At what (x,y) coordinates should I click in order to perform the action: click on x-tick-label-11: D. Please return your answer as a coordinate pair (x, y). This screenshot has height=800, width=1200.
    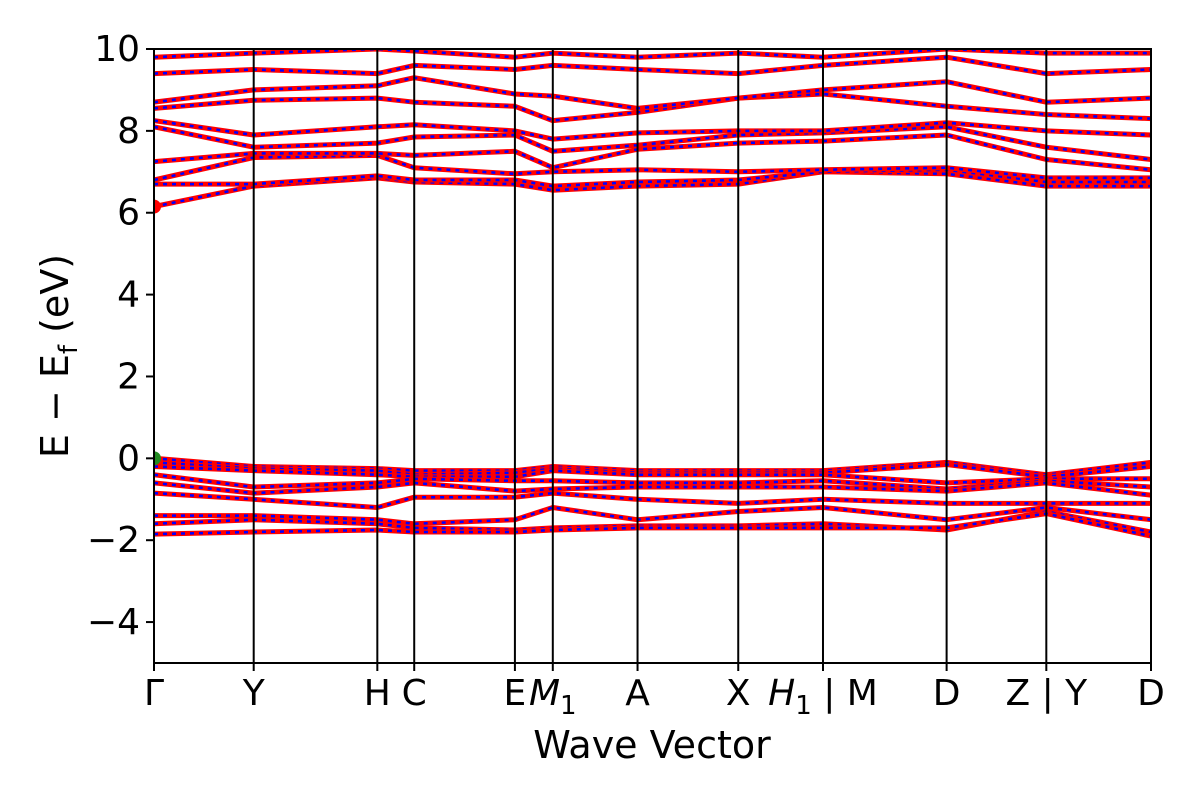
    Looking at the image, I should click on (1151, 693).